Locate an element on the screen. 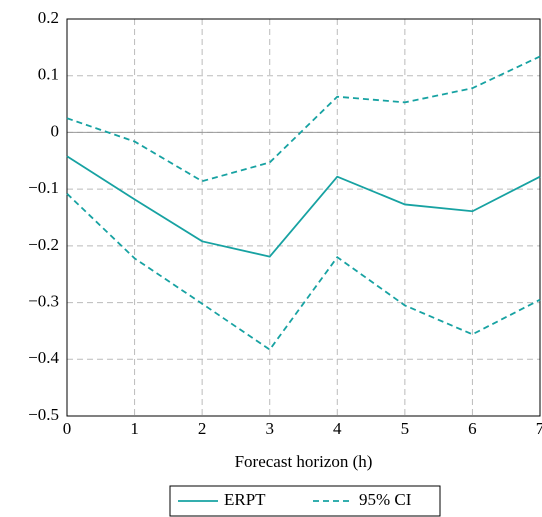 The width and height of the screenshot is (542, 517). y-tick-label: 0 is located at coordinates (55, 130).